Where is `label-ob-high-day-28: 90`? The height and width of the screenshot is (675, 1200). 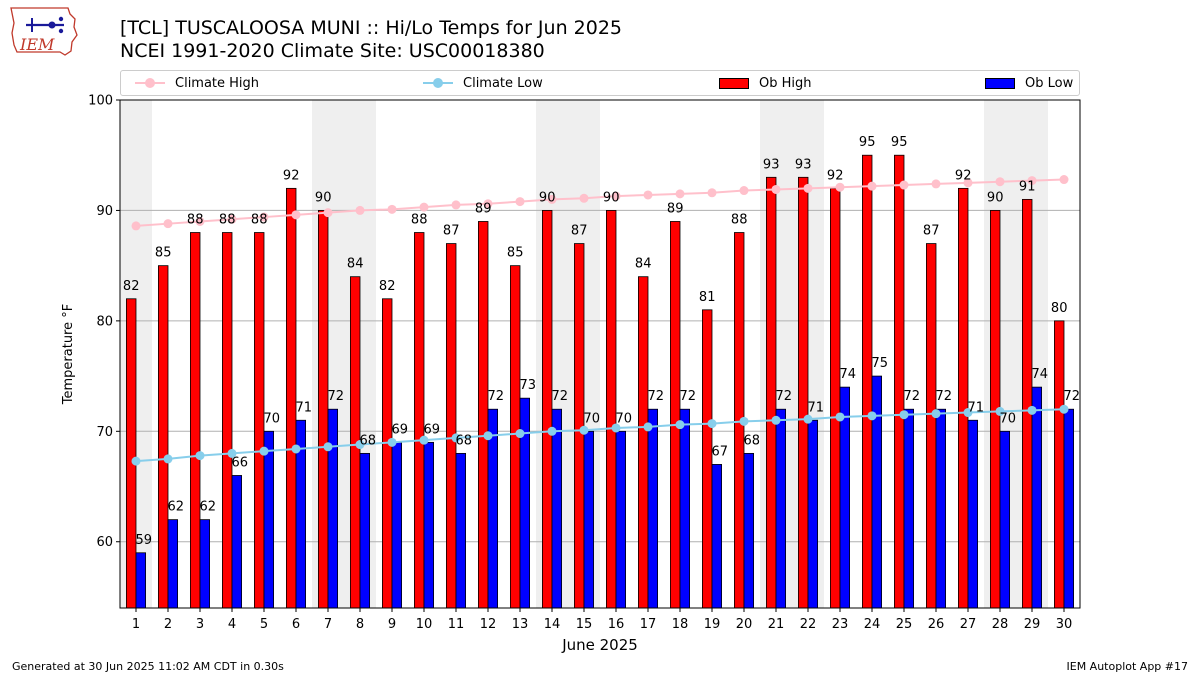
label-ob-high-day-28: 90 is located at coordinates (995, 197).